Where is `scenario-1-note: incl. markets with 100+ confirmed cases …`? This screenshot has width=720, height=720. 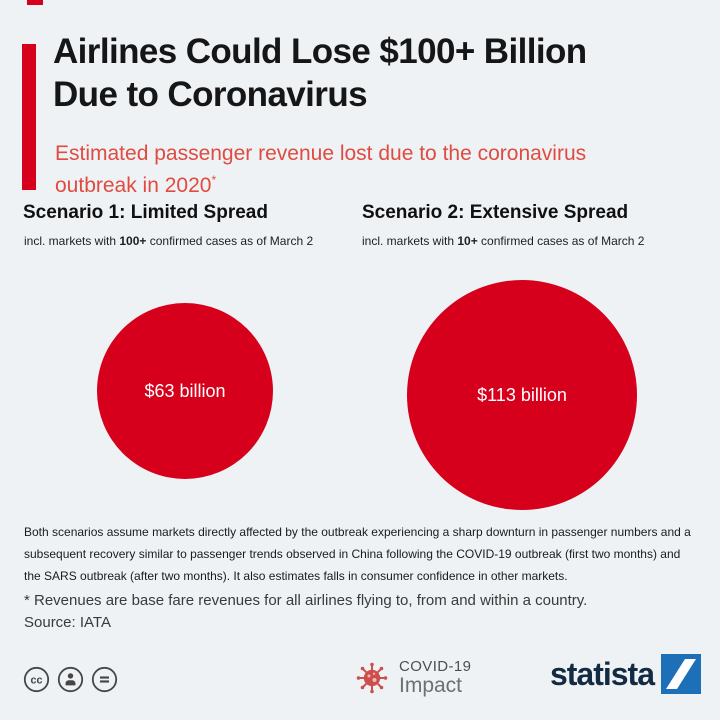
scenario-1-note: incl. markets with 100+ confirmed cases … is located at coordinates (168, 241).